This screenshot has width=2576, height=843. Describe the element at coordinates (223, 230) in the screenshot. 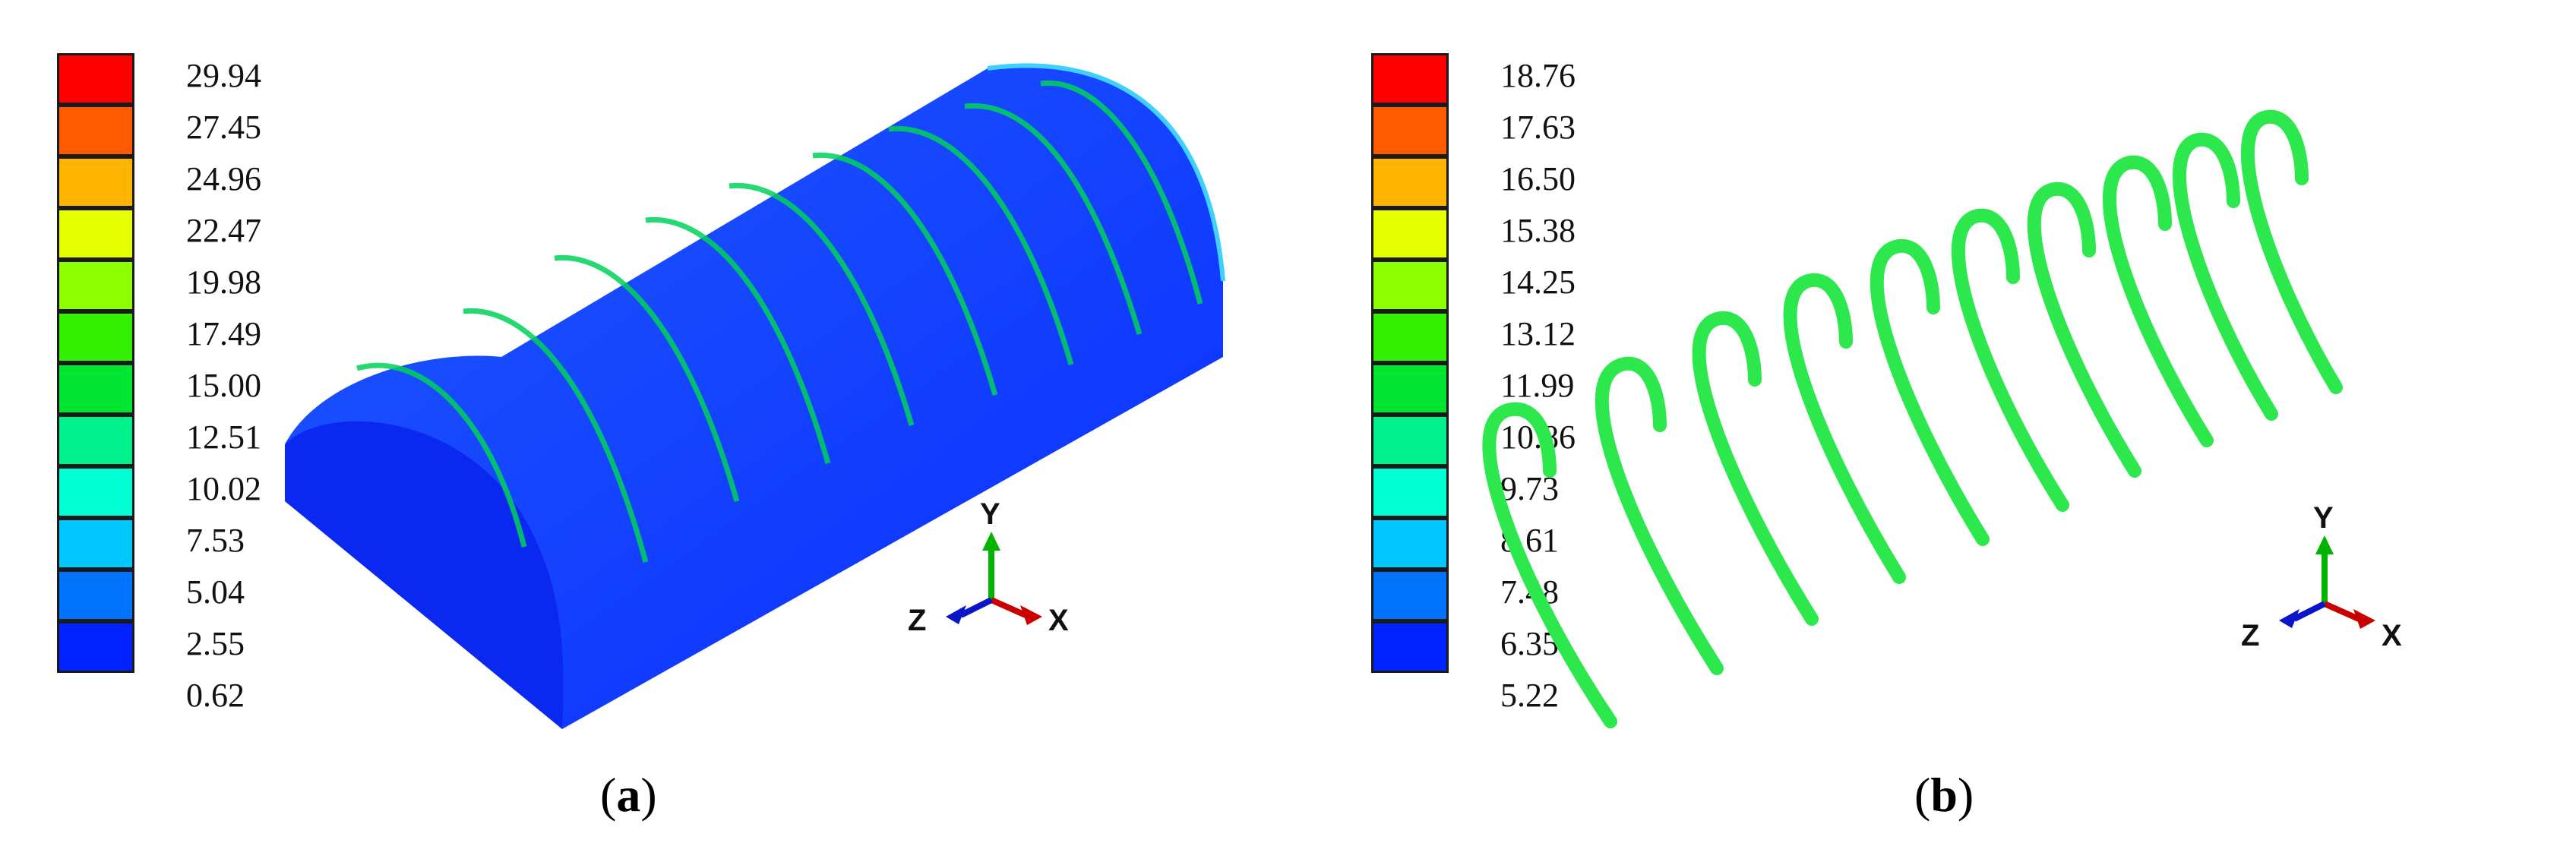

I see `legend-value: 22.47` at that location.